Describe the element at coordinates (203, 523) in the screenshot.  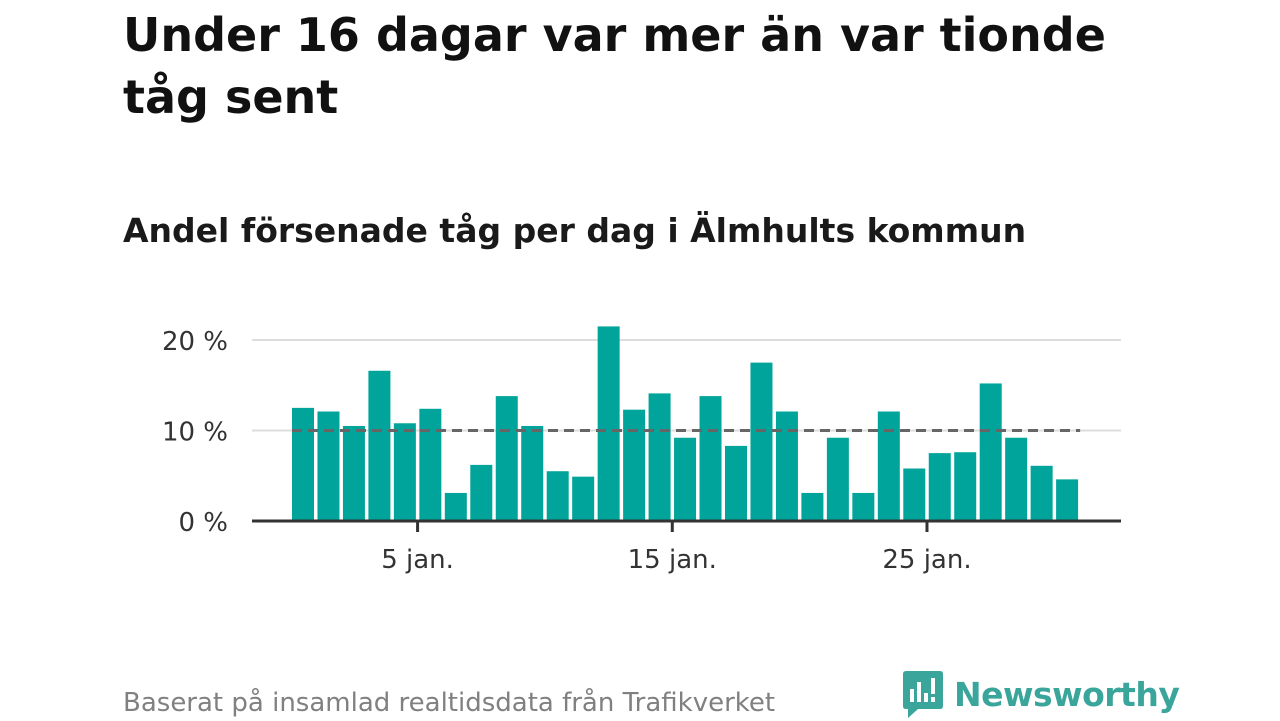
I see `y-tick-label: 0 %` at that location.